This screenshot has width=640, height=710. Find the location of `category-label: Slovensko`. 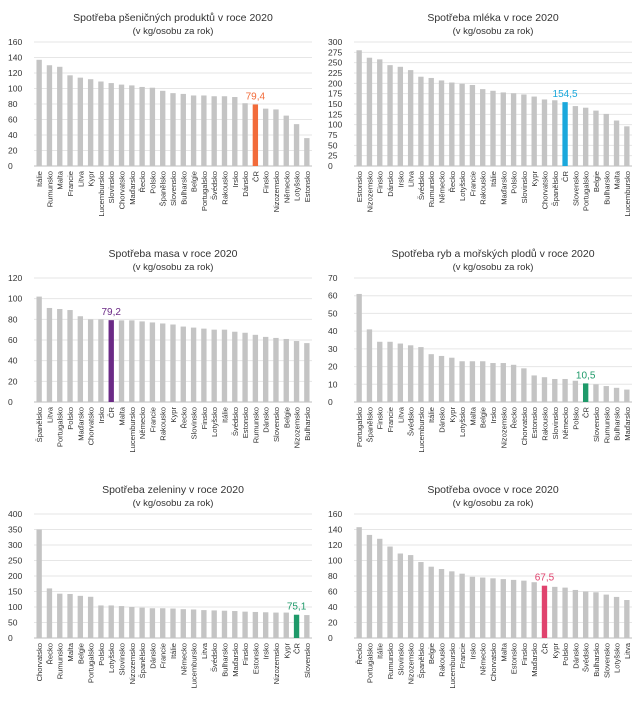

category-label: Slovensko is located at coordinates (575, 188).